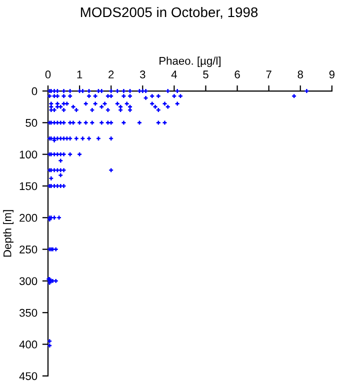 This screenshot has height=384, width=338. What do you see at coordinates (111, 74) in the screenshot?
I see `x-tick-label: 2` at bounding box center [111, 74].